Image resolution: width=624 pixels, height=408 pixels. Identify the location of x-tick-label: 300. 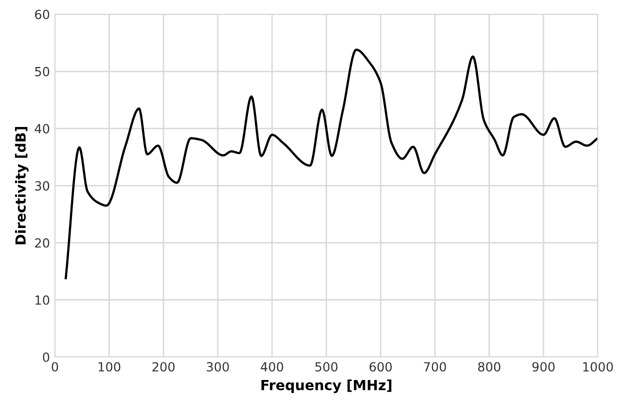
(217, 367).